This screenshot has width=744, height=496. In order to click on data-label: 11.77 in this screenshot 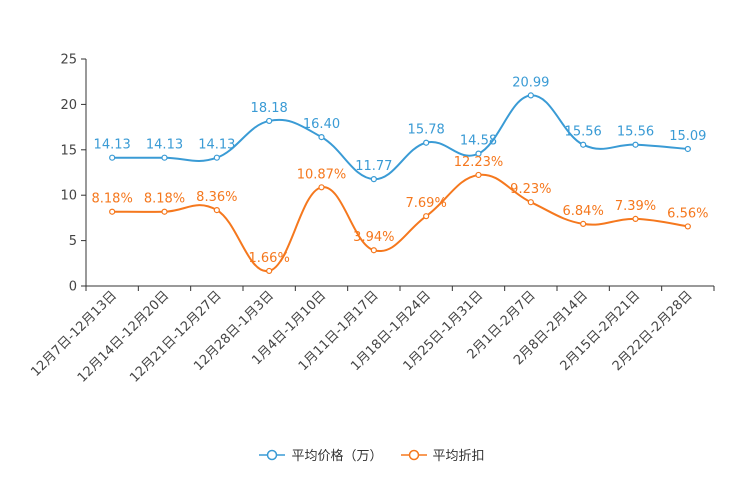, I will do `click(373, 166)`.